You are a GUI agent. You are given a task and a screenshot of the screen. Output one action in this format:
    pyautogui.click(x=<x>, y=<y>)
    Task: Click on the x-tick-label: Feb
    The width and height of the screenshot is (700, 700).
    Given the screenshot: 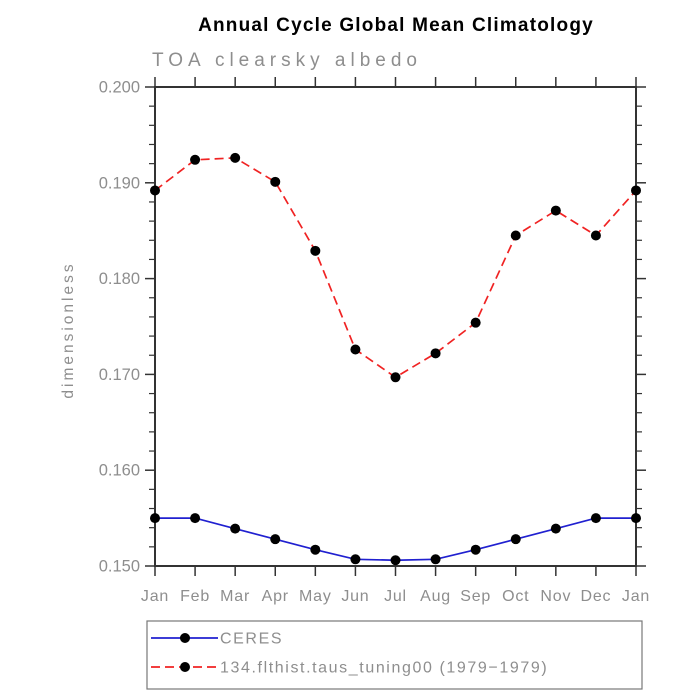 What is the action you would take?
    pyautogui.click(x=195, y=596)
    